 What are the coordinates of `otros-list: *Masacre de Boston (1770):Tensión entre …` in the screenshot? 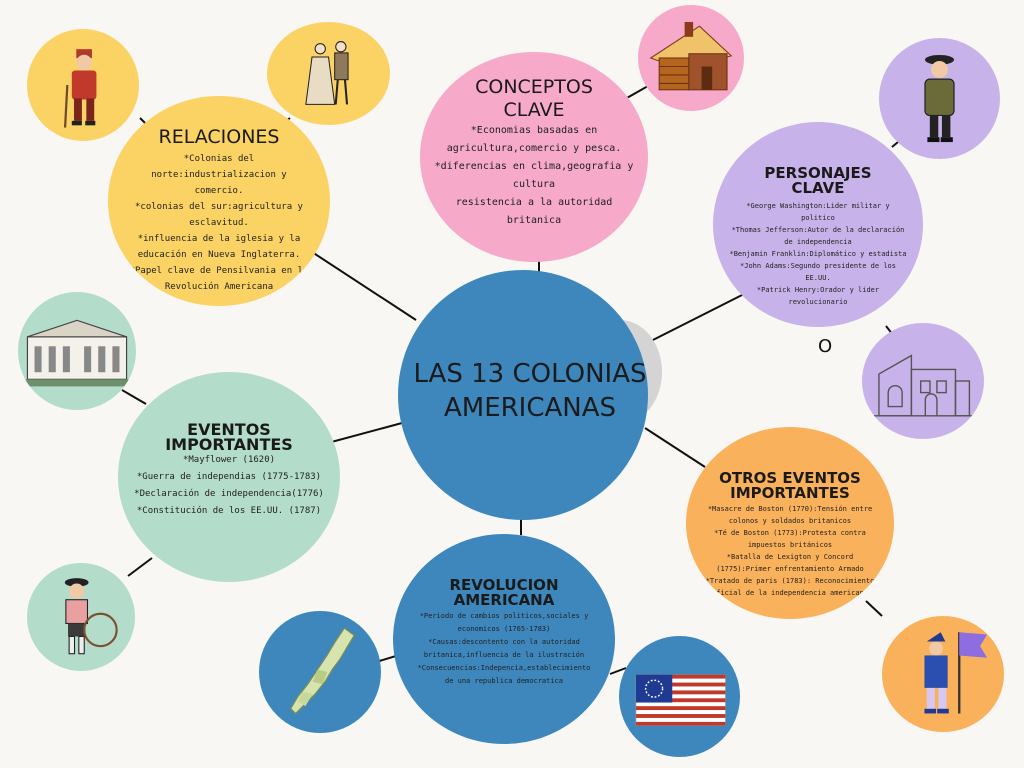 It's located at (790, 551).